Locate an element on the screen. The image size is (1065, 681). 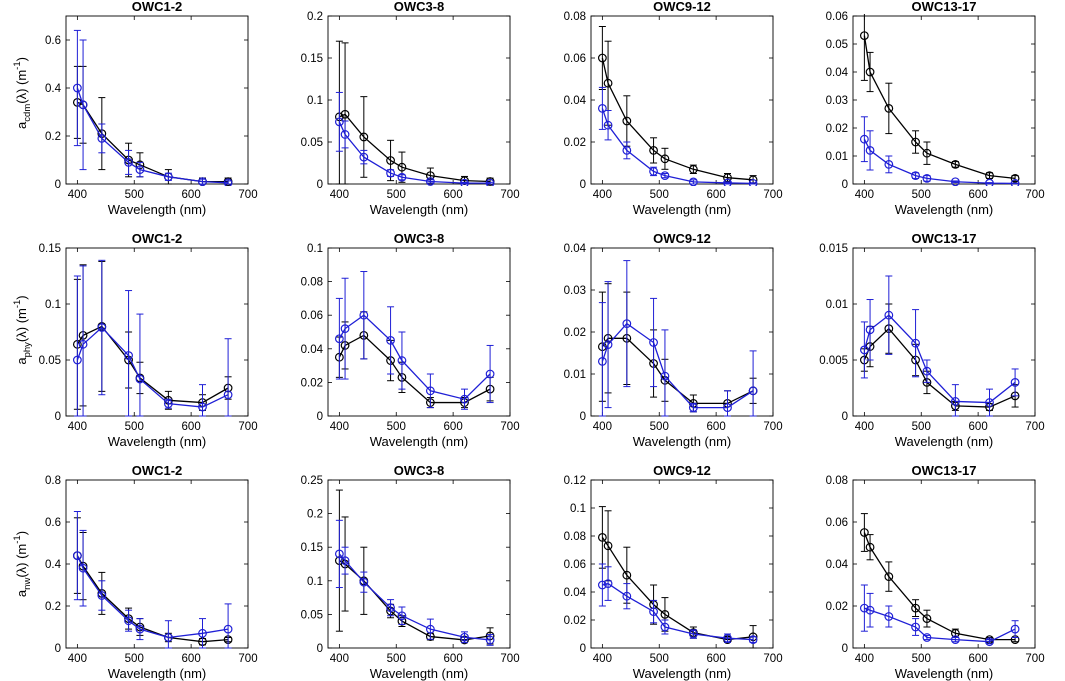
x-tick-label: 700 is located at coordinates (1034, 195).